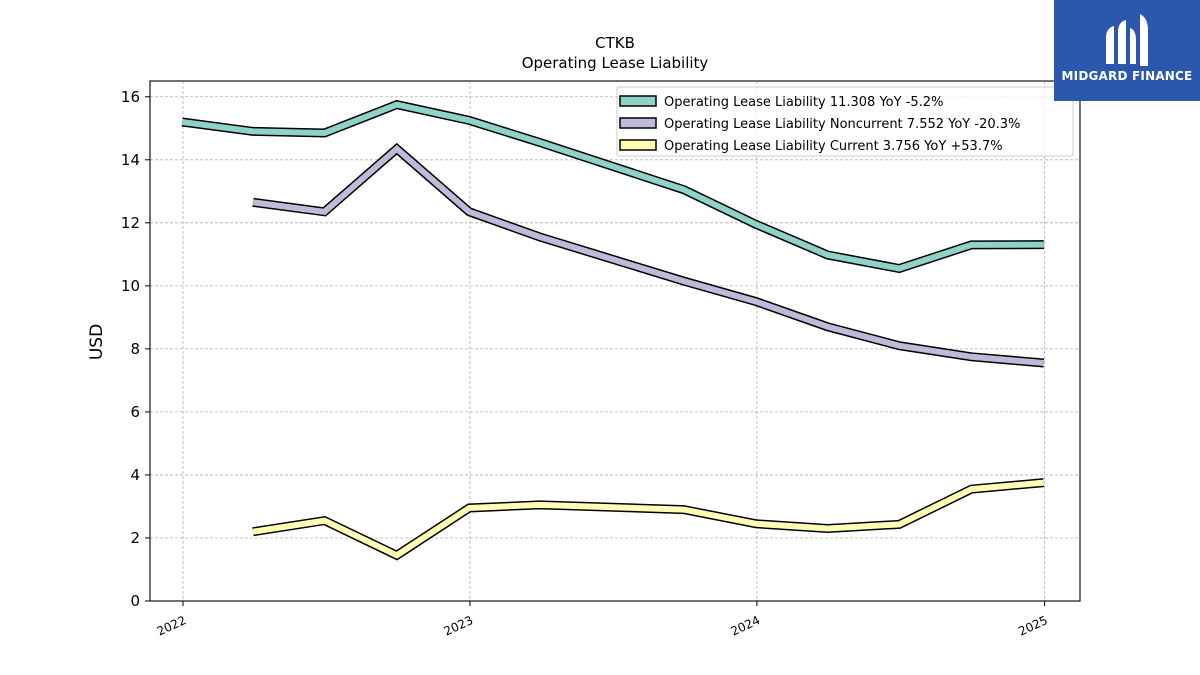 The image size is (1200, 675). I want to click on x-tick-label: 2022, so click(172, 626).